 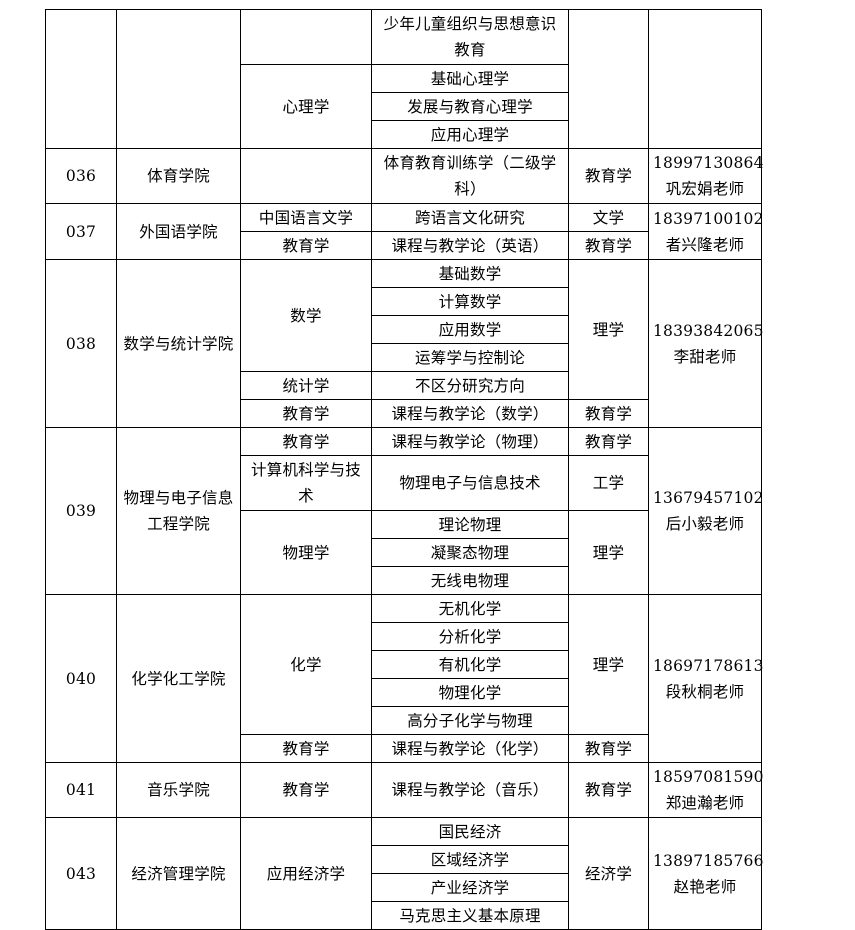 What do you see at coordinates (705, 79) in the screenshot?
I see `cell-contact-continued` at bounding box center [705, 79].